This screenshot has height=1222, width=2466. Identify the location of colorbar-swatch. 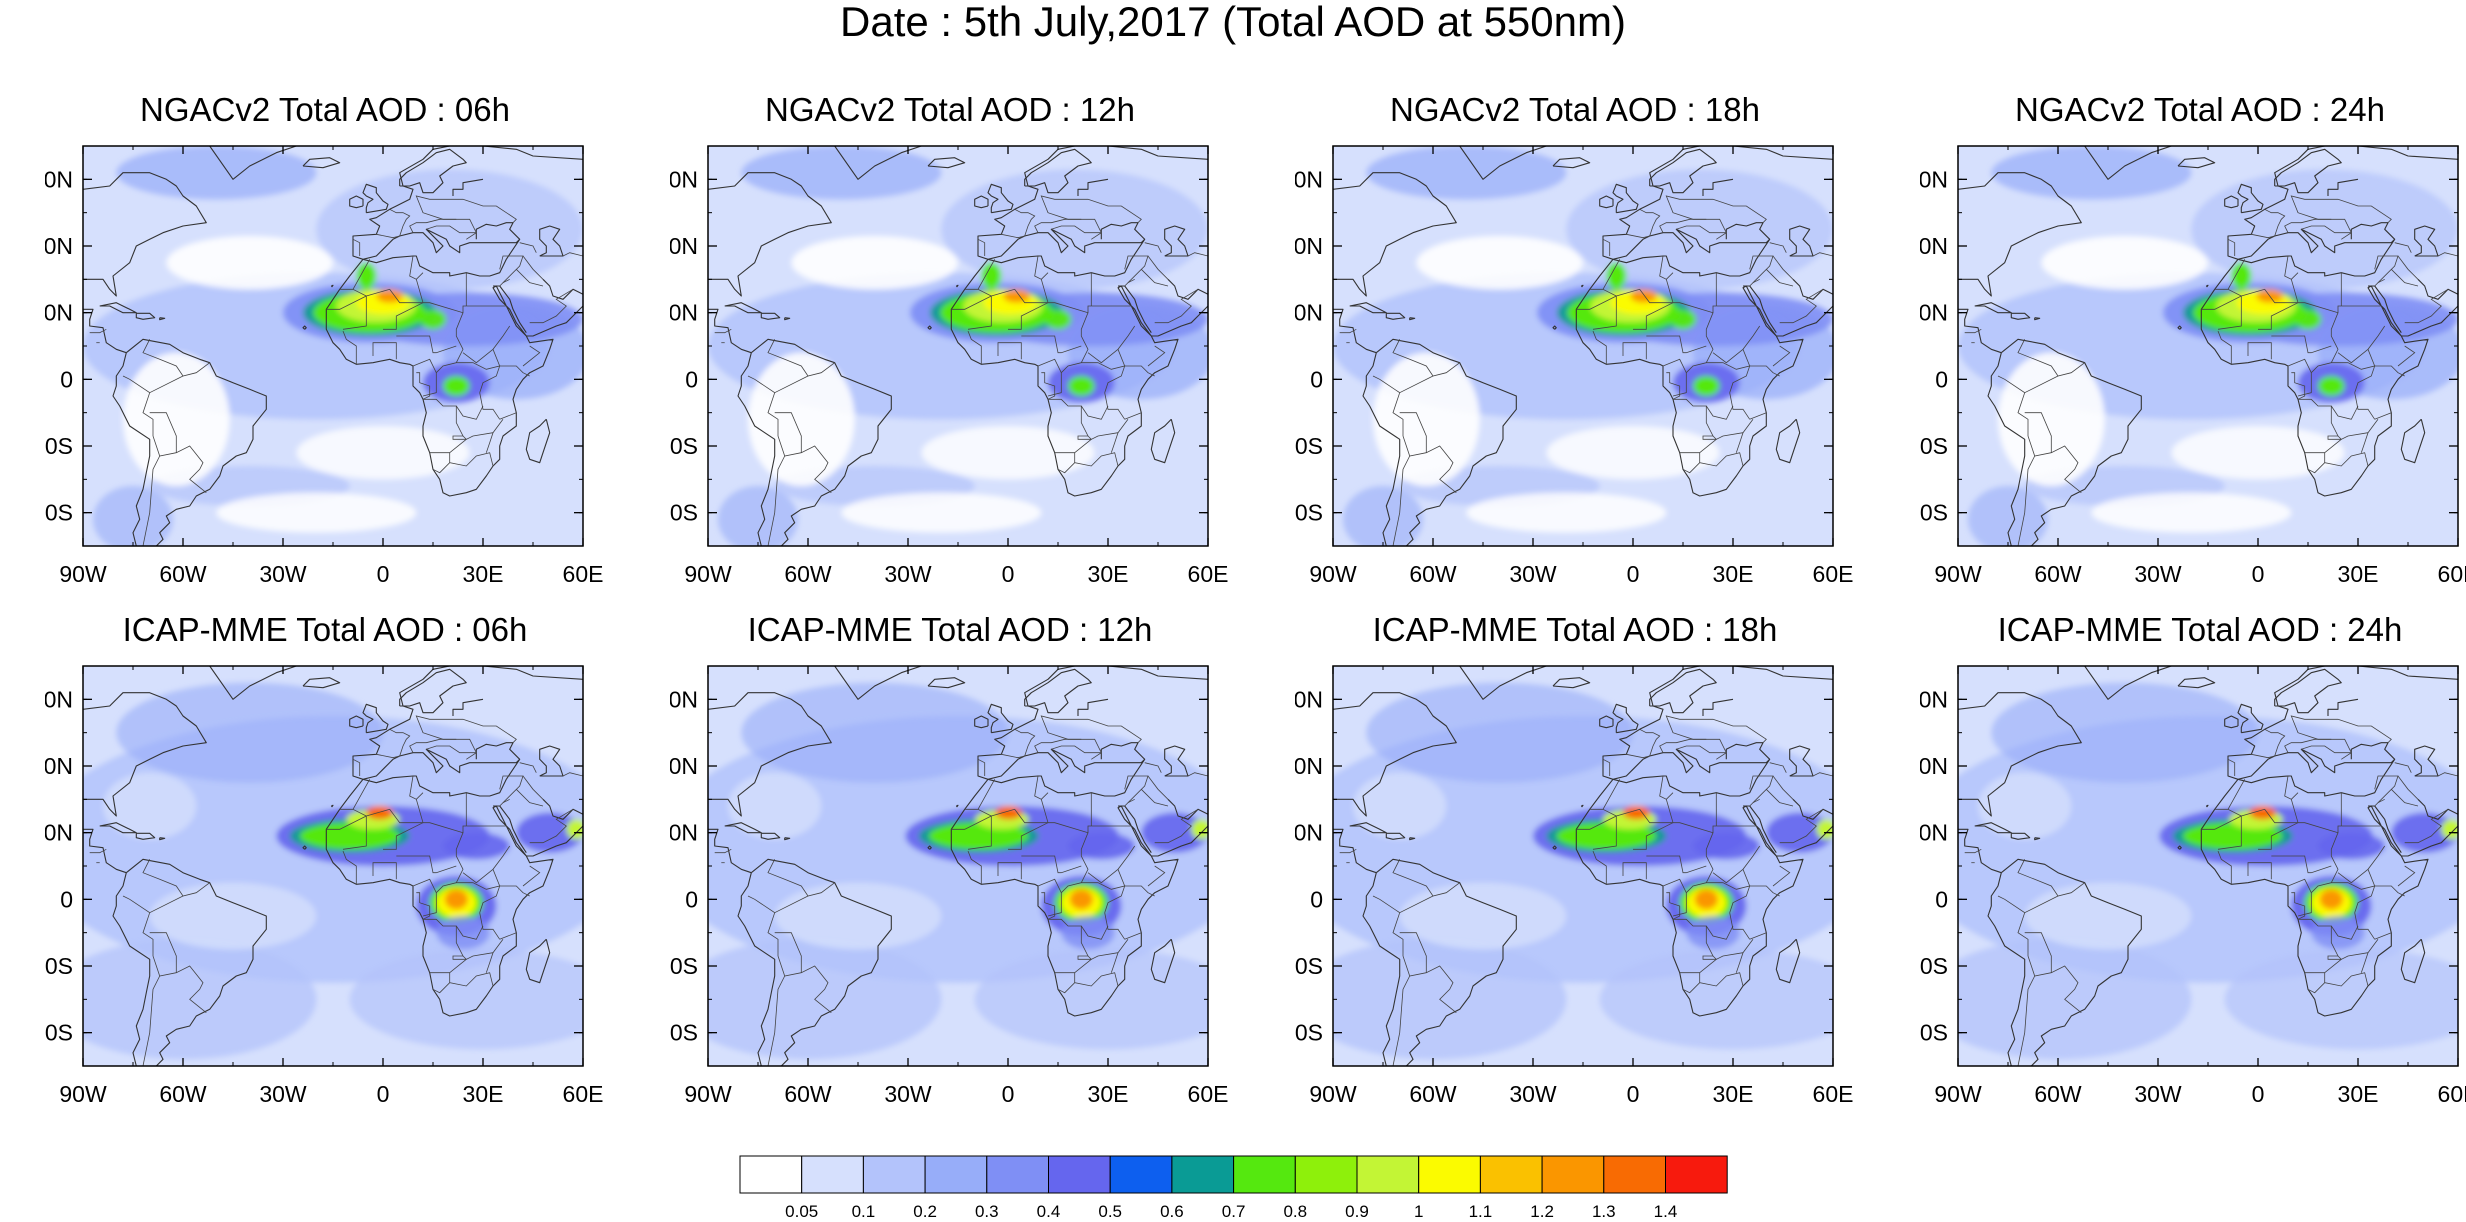
(1326, 1174).